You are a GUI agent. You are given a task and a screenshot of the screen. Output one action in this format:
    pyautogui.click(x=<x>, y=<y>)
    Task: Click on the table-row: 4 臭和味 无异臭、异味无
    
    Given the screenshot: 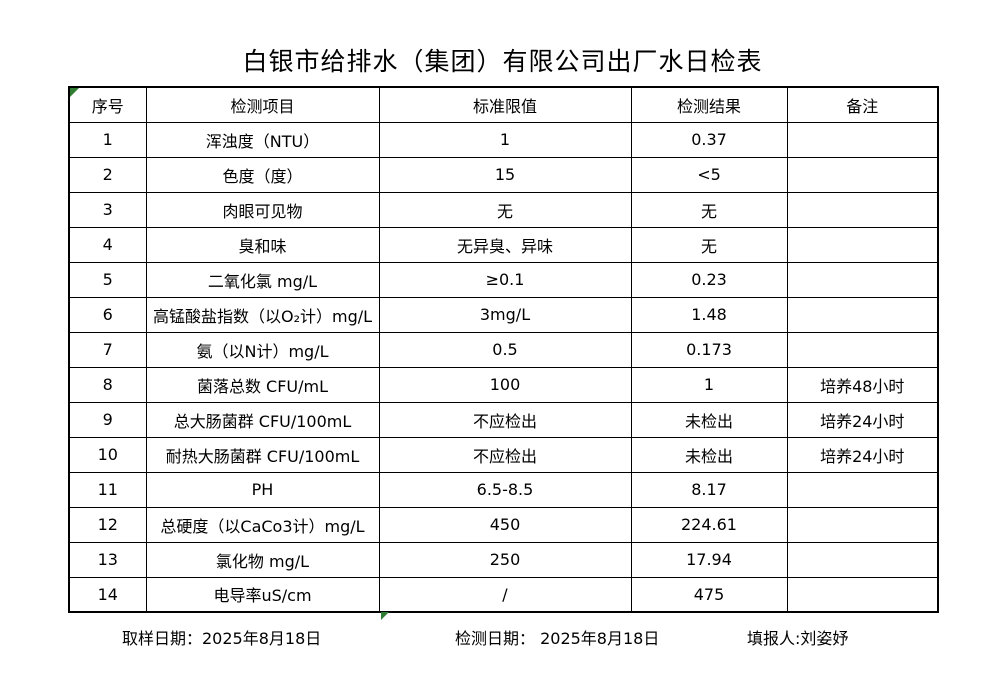 What is the action you would take?
    pyautogui.click(x=503, y=244)
    